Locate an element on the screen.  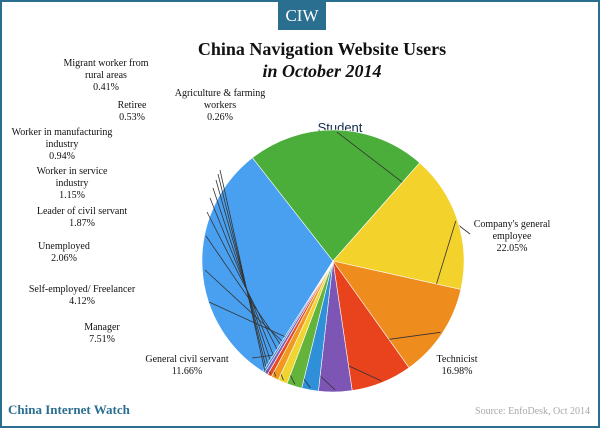
slice-label-name: employee is located at coordinates (512, 236).